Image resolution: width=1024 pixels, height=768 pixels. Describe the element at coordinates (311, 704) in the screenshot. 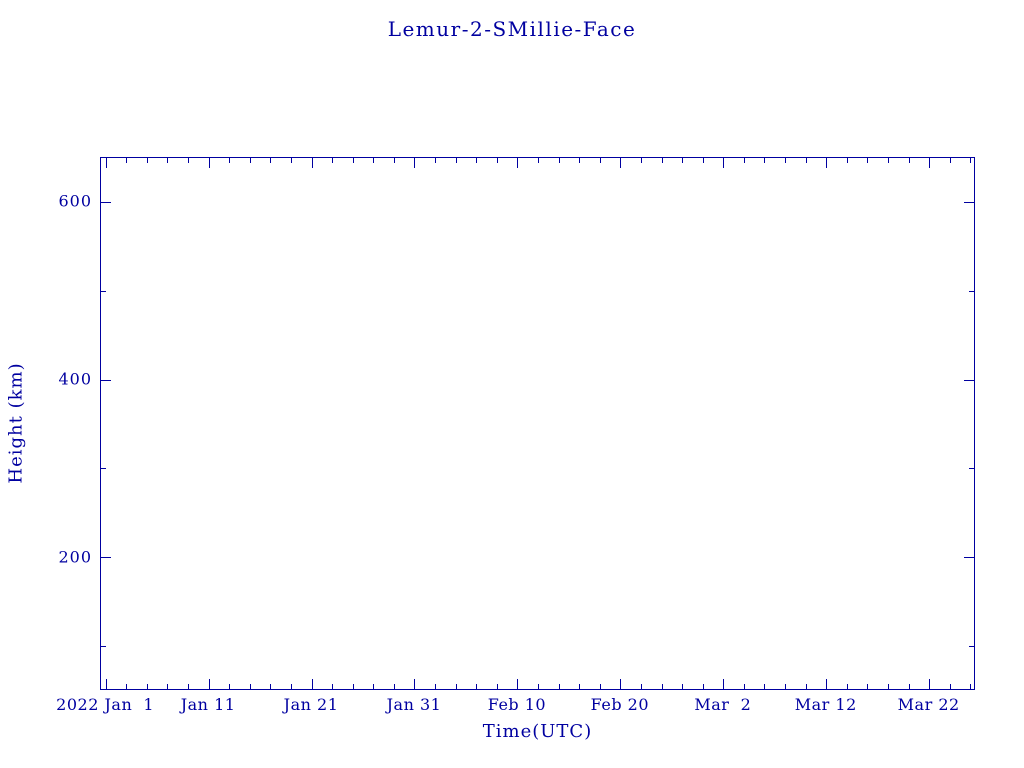

I see `x-tick-label: Jan 21` at that location.